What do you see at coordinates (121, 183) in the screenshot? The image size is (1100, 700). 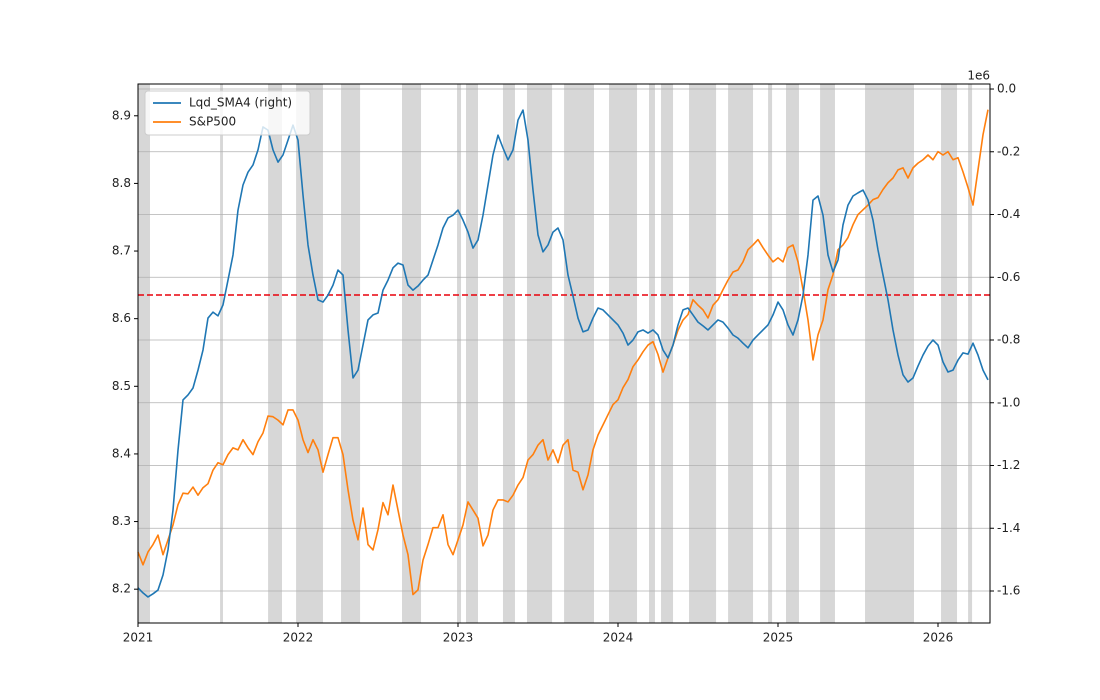 I see `y-tick-label: 8.8` at bounding box center [121, 183].